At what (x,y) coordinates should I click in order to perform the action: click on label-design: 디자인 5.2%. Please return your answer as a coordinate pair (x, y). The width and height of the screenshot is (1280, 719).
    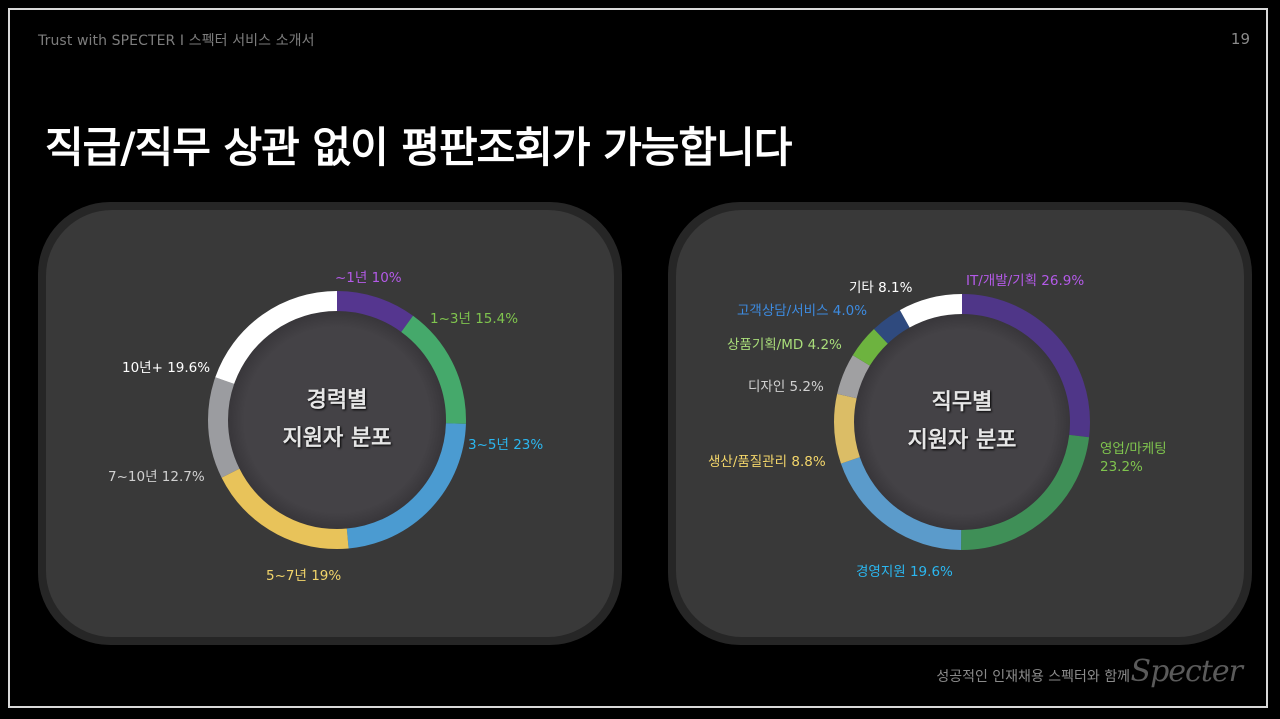
    Looking at the image, I should click on (786, 387).